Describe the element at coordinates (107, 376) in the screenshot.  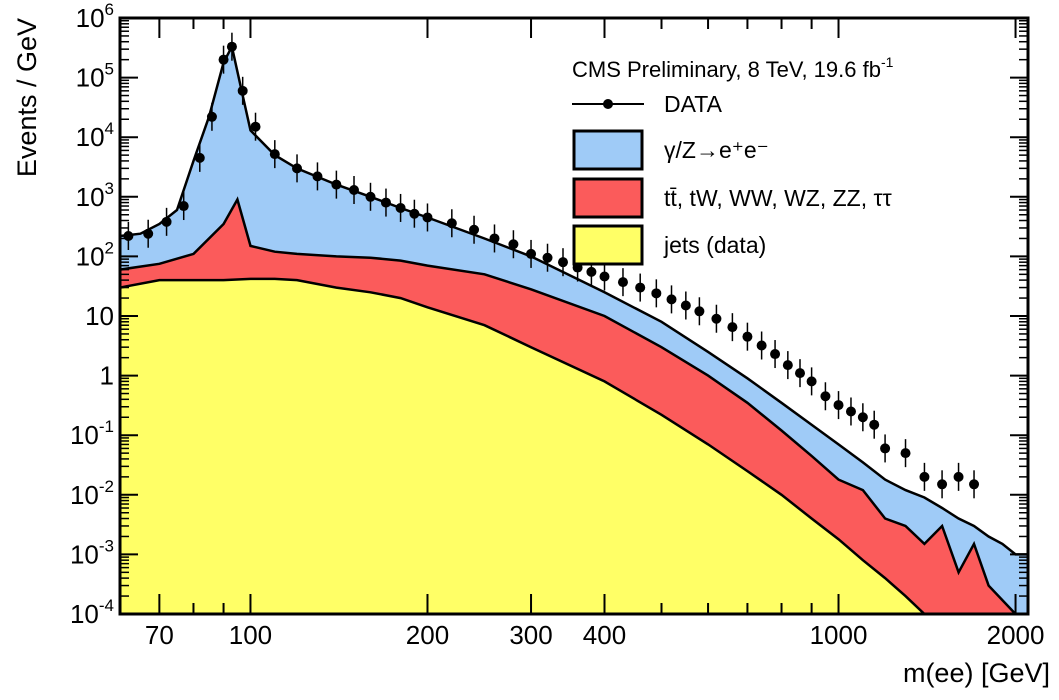
I see `y-tick-label: 1` at that location.